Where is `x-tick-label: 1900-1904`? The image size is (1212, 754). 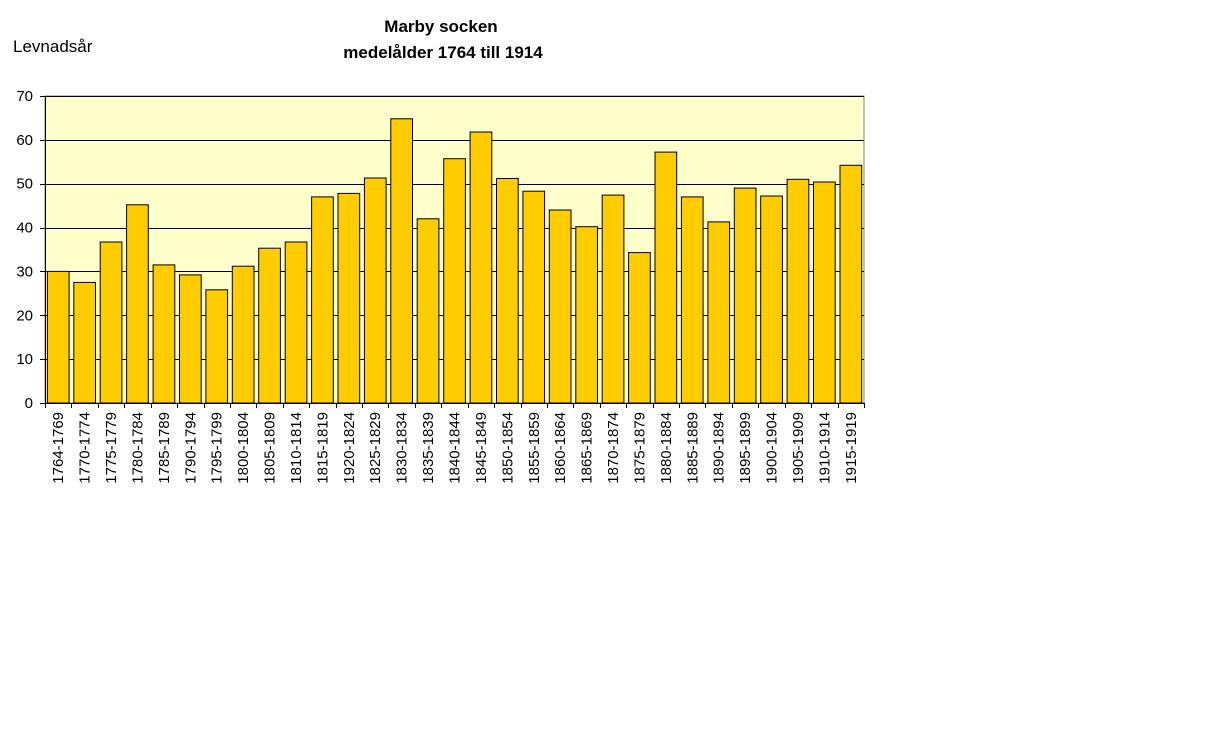
x-tick-label: 1900-1904 is located at coordinates (772, 448).